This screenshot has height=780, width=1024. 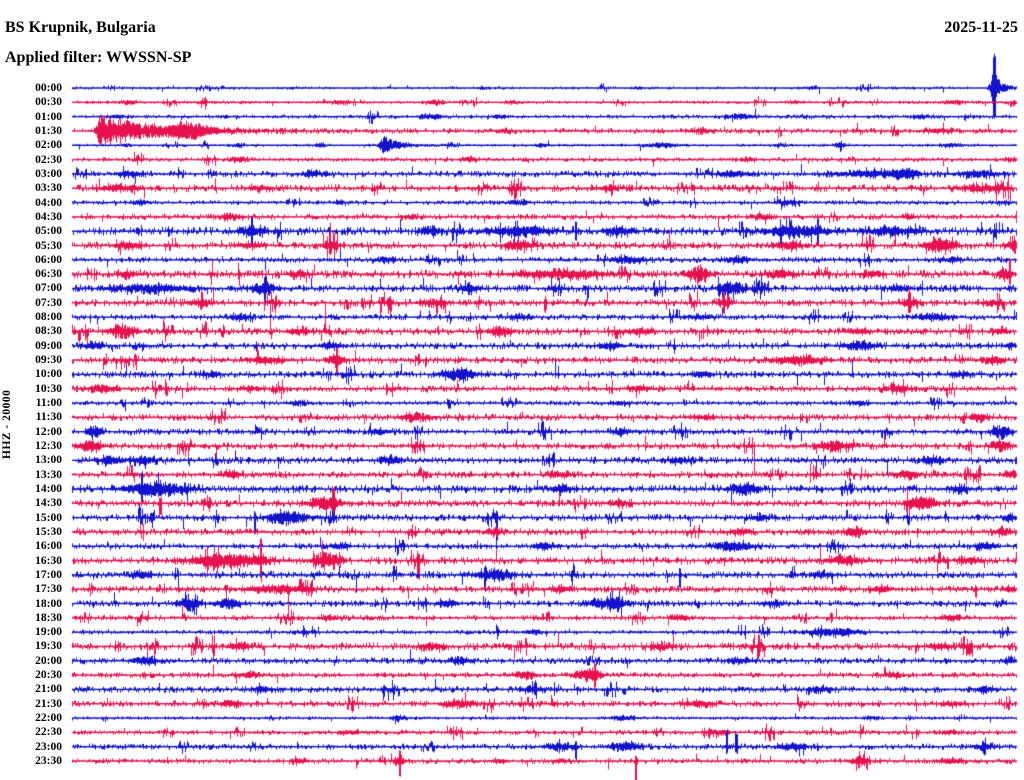 I want to click on row-time-label: 09:00, so click(x=48, y=345).